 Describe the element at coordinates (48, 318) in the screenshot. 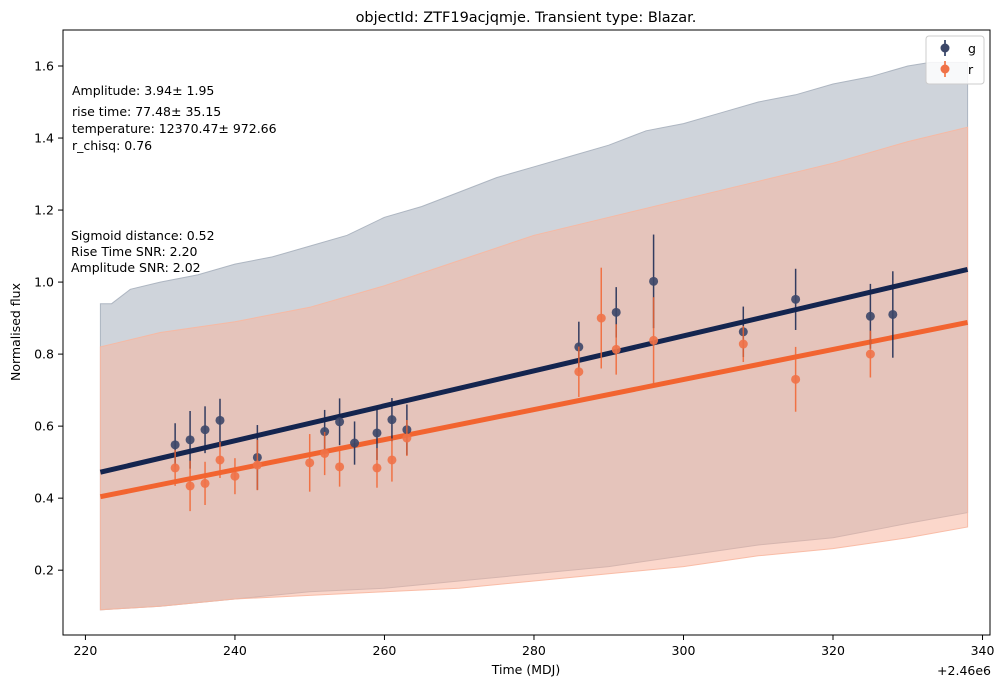

I see `y-axis-ticks: 0.2 0.4 0.6 0.8 1.0 1.2 1.4 1.6` at that location.